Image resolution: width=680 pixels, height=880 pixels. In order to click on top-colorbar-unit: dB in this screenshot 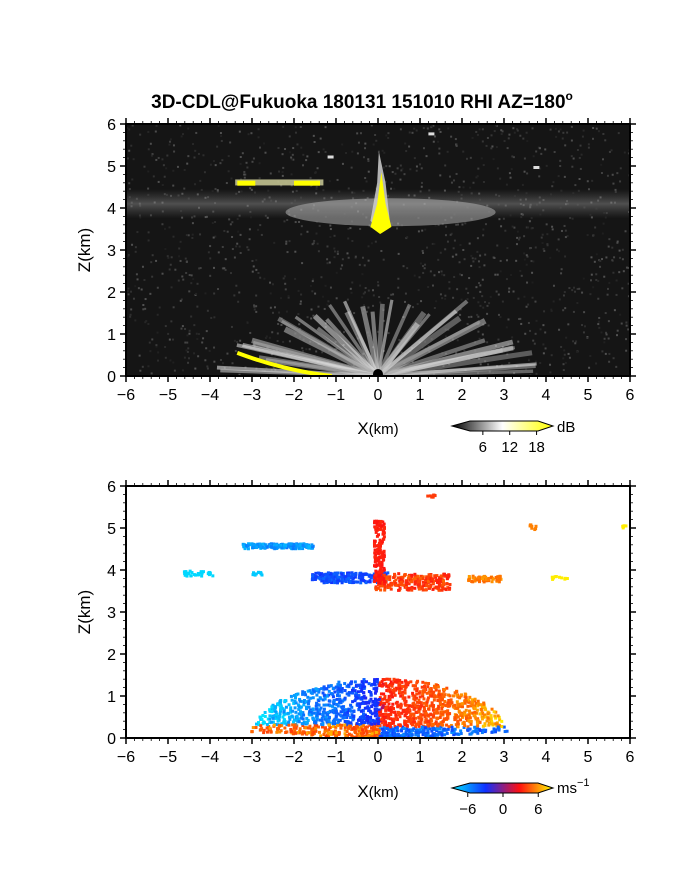, I will do `click(566, 427)`.